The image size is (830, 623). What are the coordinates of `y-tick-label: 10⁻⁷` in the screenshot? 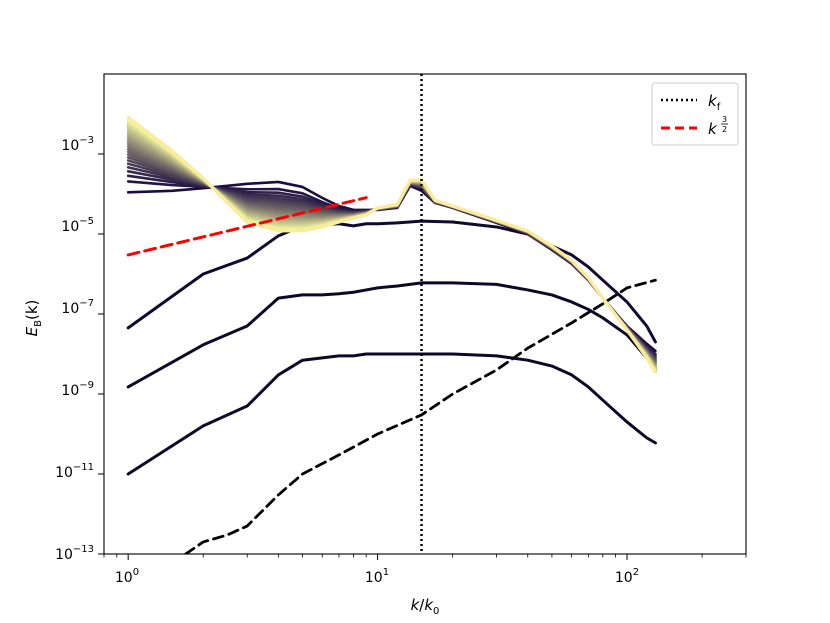 It's located at (77, 307).